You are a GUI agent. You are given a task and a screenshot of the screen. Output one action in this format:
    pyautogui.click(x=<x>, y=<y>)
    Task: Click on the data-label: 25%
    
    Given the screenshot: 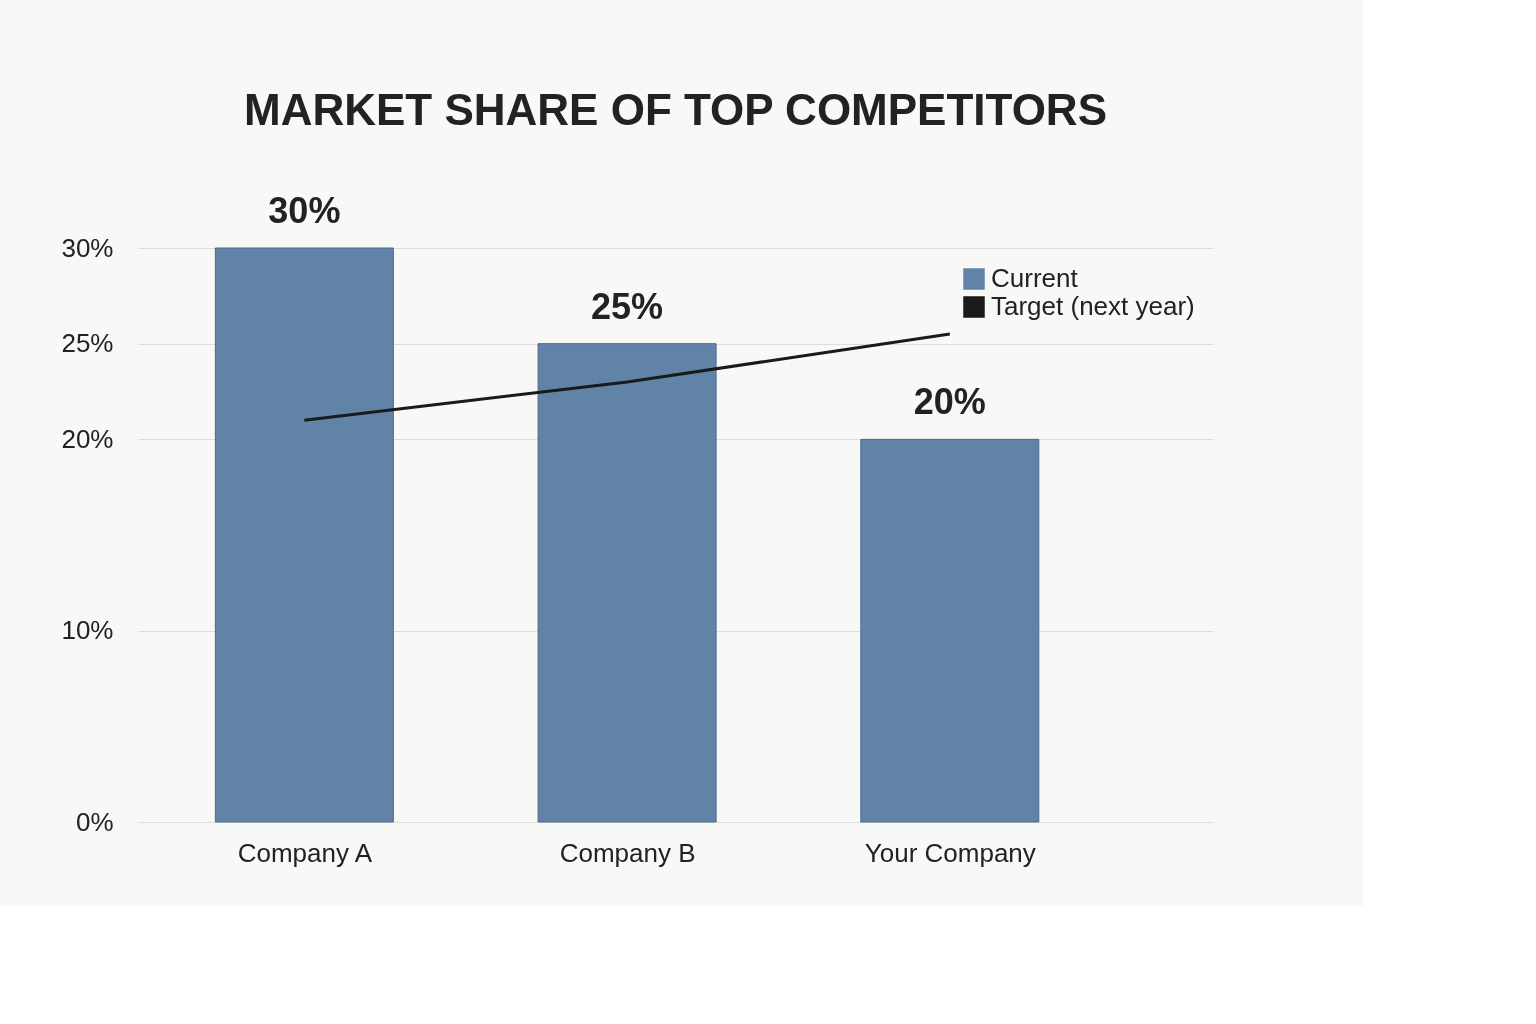 What is the action you would take?
    pyautogui.click(x=627, y=306)
    